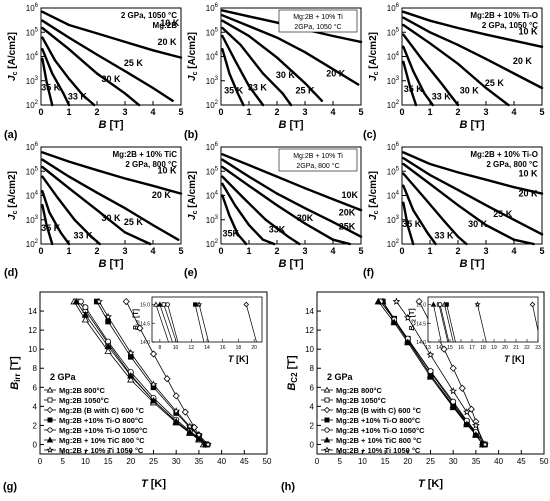 This screenshot has width=550, height=501. What do you see at coordinates (136, 314) in the screenshot?
I see `inset-y-unit: [T]` at bounding box center [136, 314].